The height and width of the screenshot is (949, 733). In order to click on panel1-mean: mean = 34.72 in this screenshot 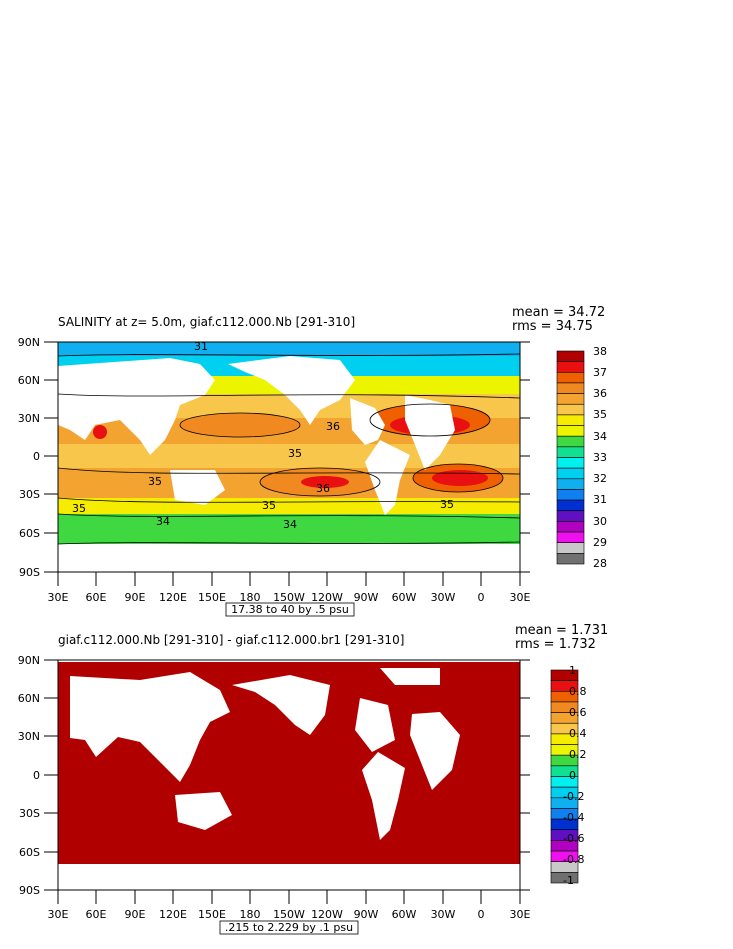, I will do `click(558, 312)`.